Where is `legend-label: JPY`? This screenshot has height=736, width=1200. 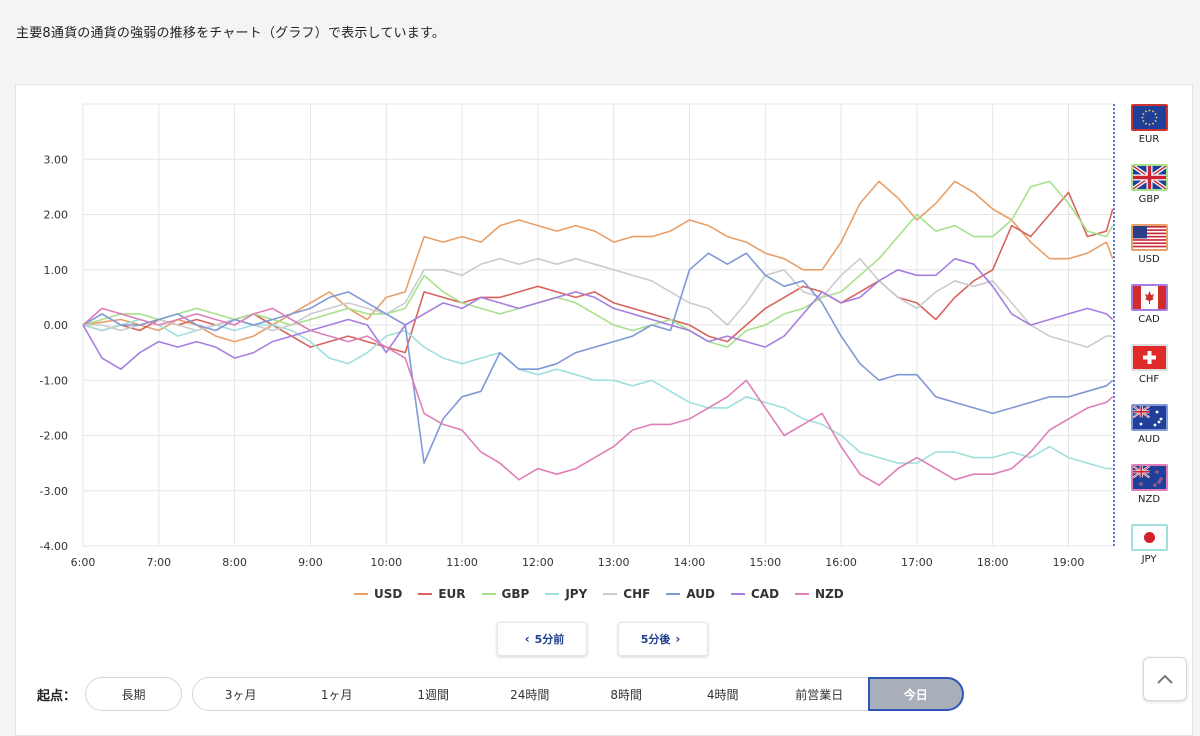
legend-label: JPY is located at coordinates (576, 594).